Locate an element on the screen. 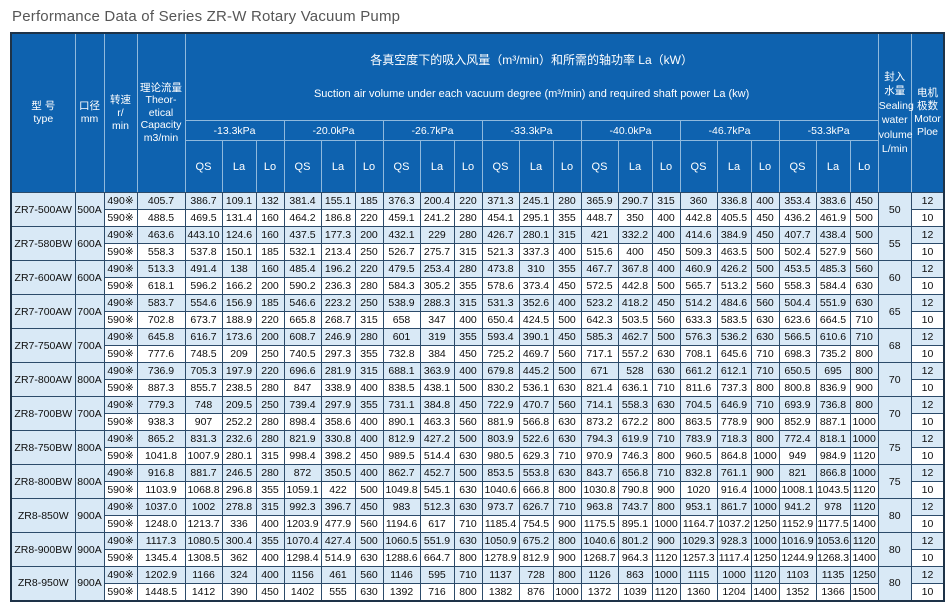 The width and height of the screenshot is (949, 602). qs-cell: 442.8 is located at coordinates (698, 218).